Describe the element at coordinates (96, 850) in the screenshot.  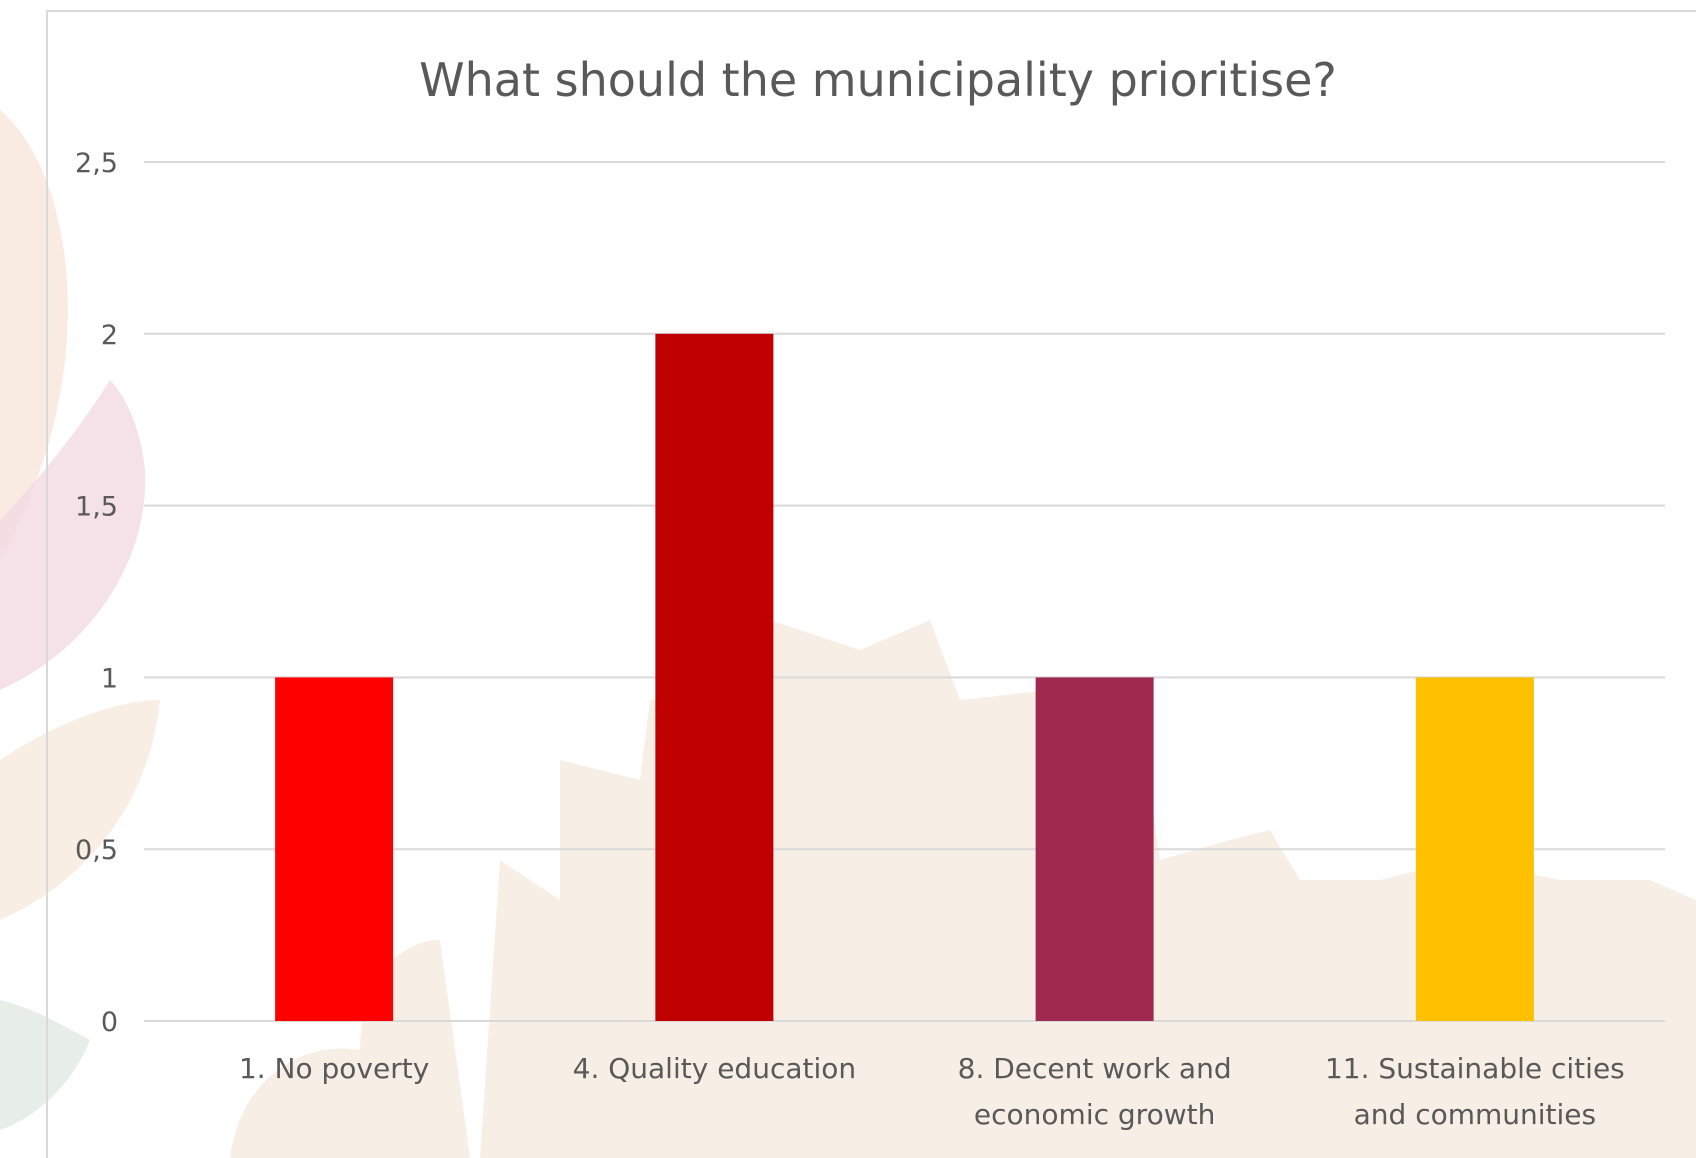
I see `y-tick-label: 0,5` at that location.